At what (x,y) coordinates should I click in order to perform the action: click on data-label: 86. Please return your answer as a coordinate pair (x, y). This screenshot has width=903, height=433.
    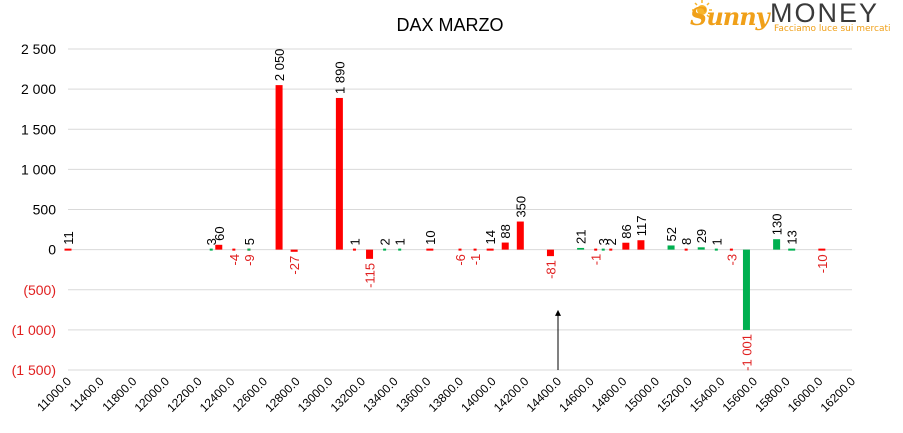
    Looking at the image, I should click on (626, 231).